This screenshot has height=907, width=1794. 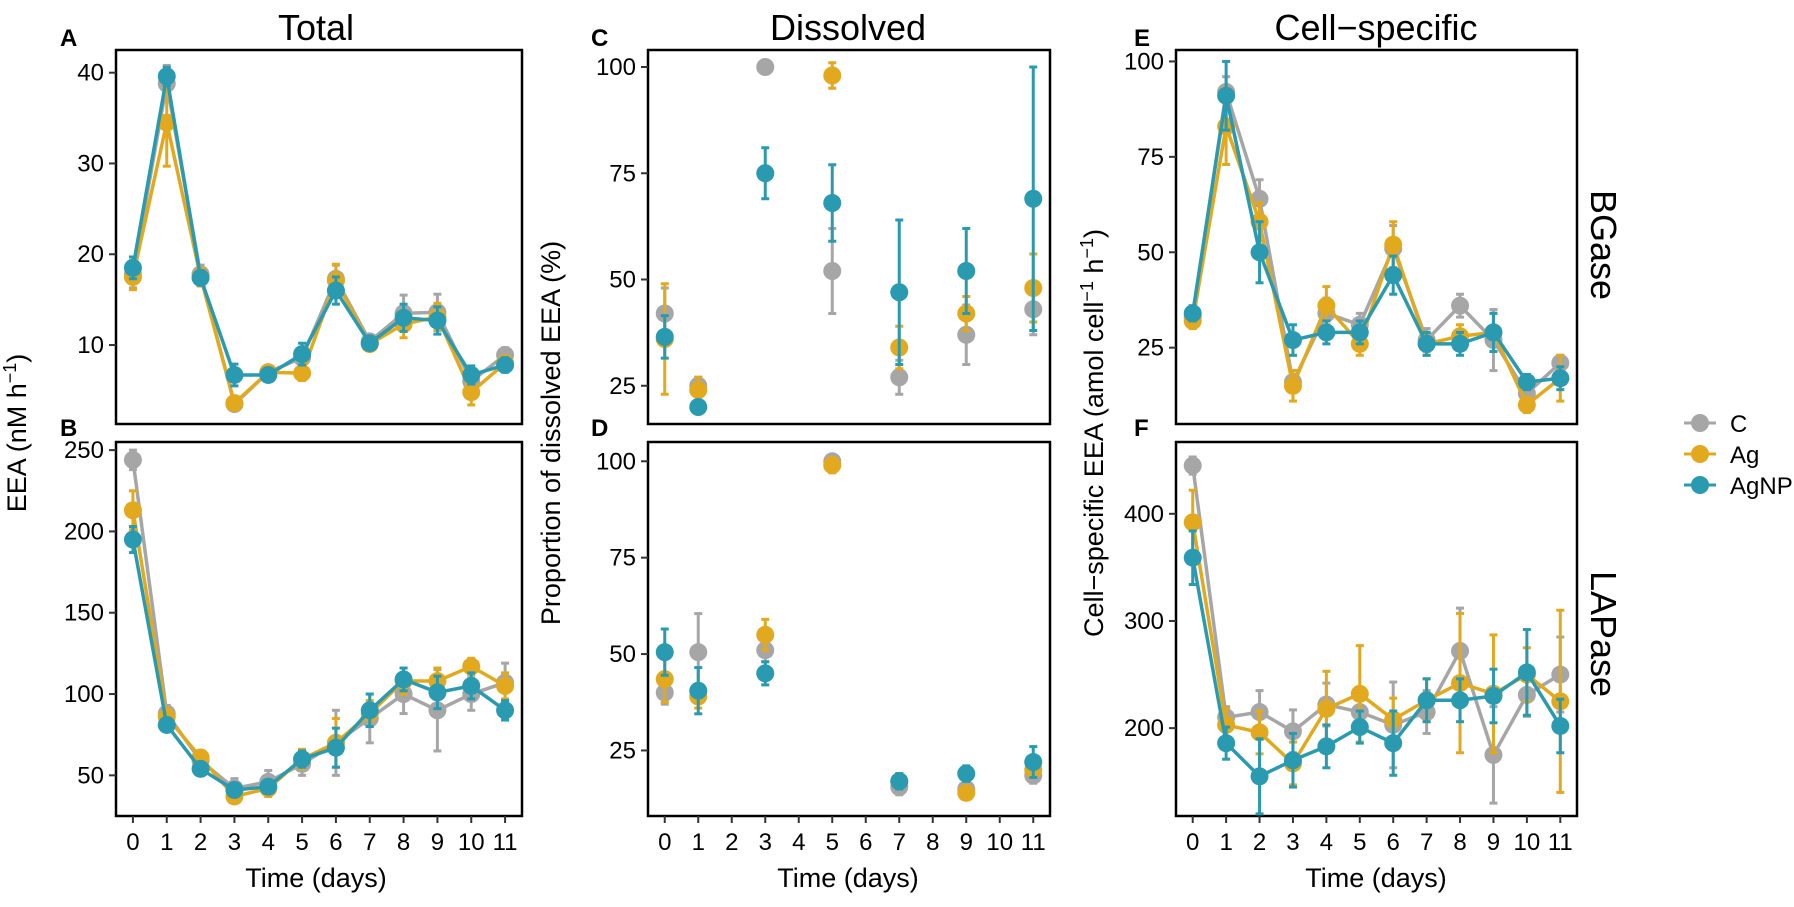 I want to click on panel-letter-d: D, so click(x=599, y=428).